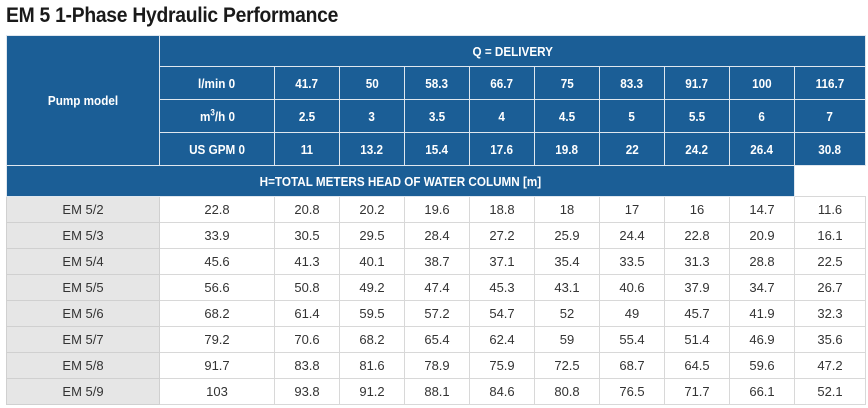 The image size is (868, 408). I want to click on unit-value-cell: 15.4, so click(437, 149).